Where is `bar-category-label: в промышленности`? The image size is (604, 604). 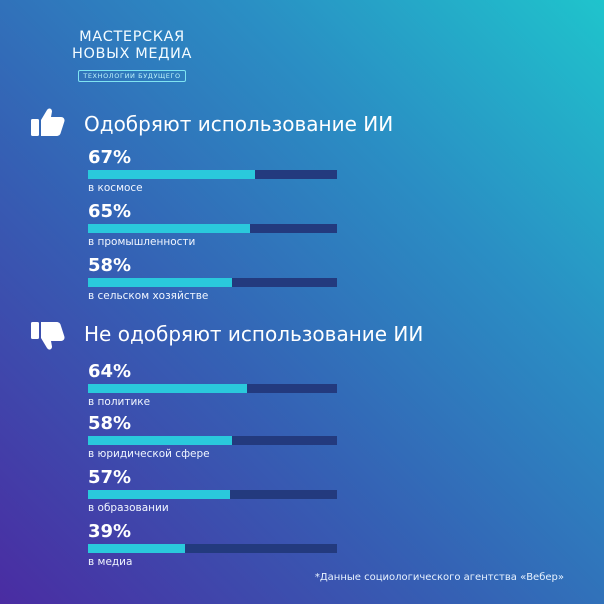
bar-category-label: в промышленности is located at coordinates (142, 242).